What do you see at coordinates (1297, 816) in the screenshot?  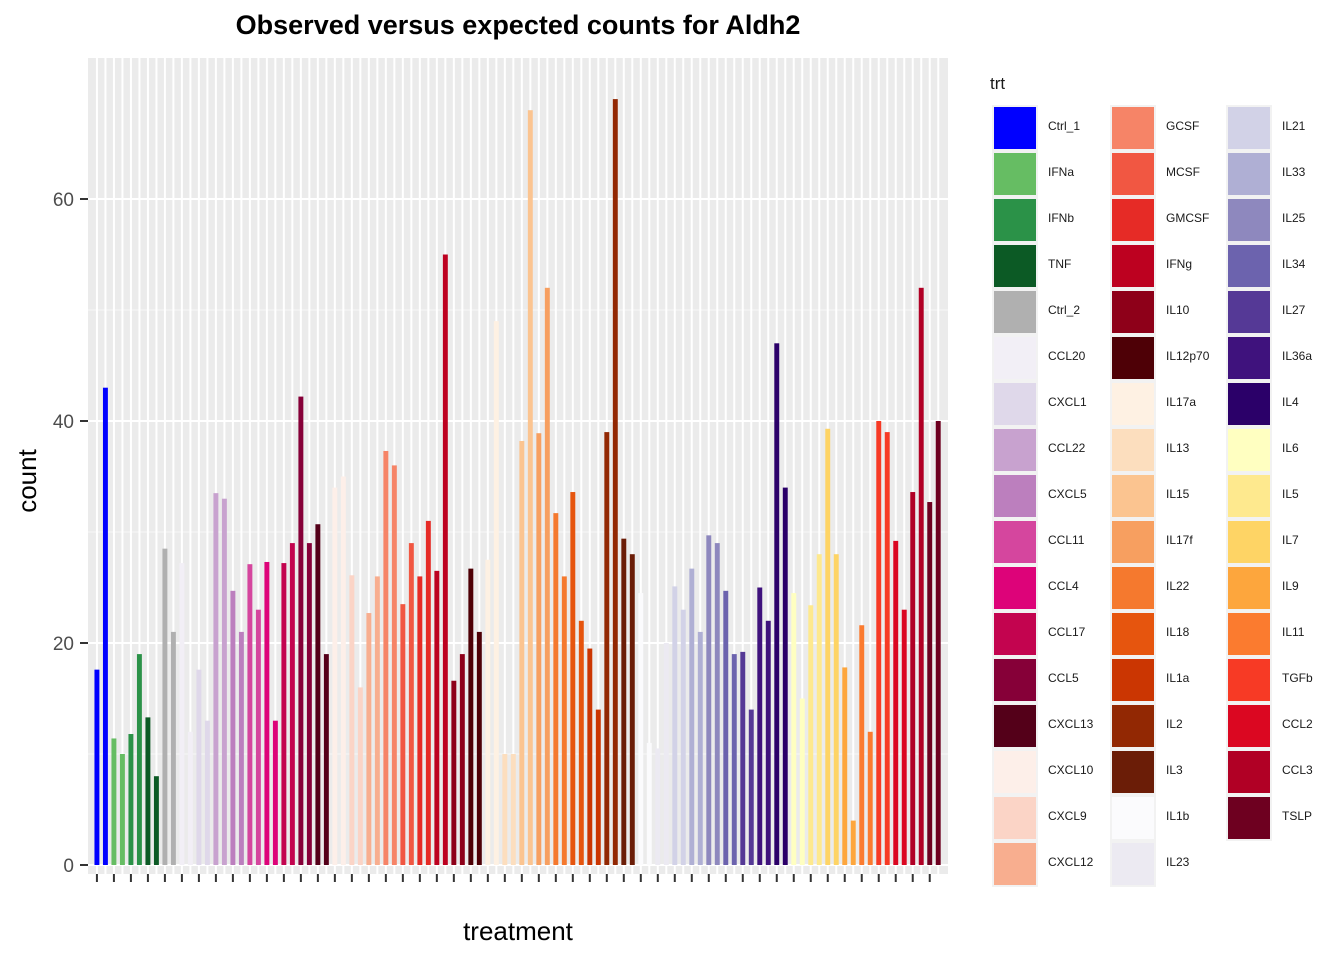 I see `legend-label: TSLP` at bounding box center [1297, 816].